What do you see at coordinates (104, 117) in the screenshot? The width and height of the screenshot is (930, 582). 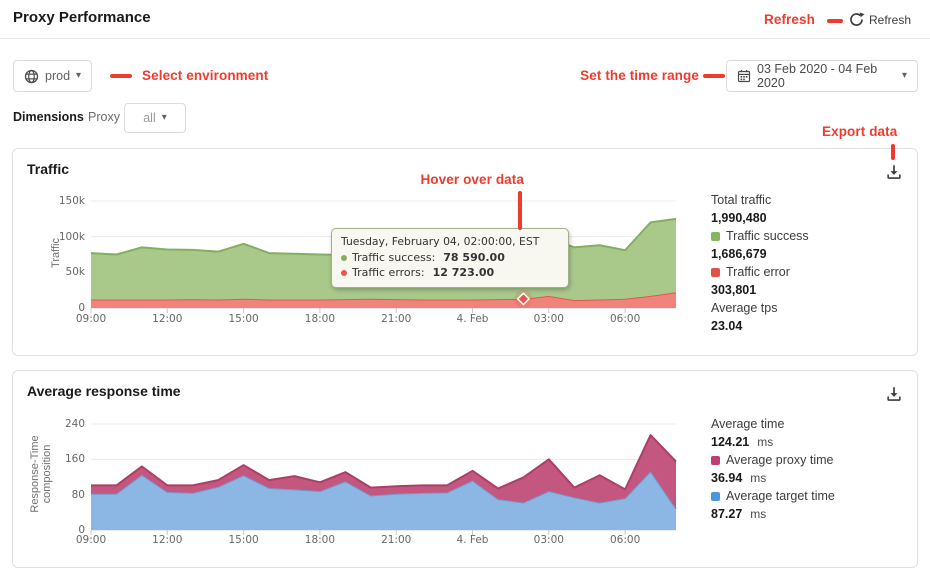 I see `proxy-dimension-label: Proxy` at bounding box center [104, 117].